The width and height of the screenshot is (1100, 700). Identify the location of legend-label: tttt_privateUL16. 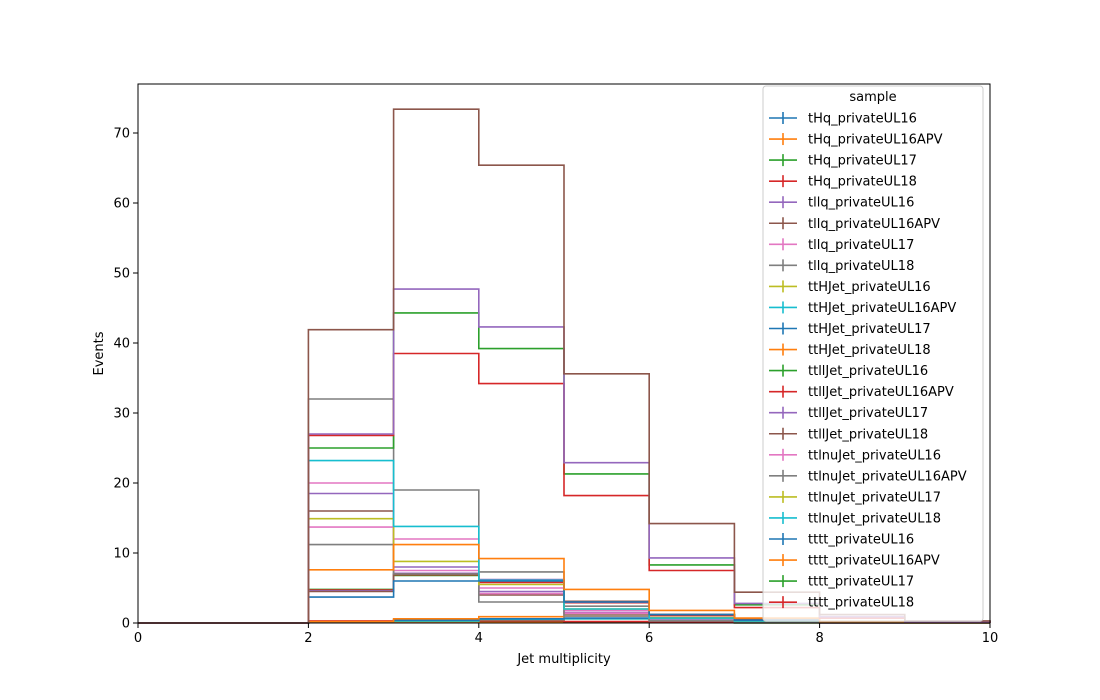
(861, 540).